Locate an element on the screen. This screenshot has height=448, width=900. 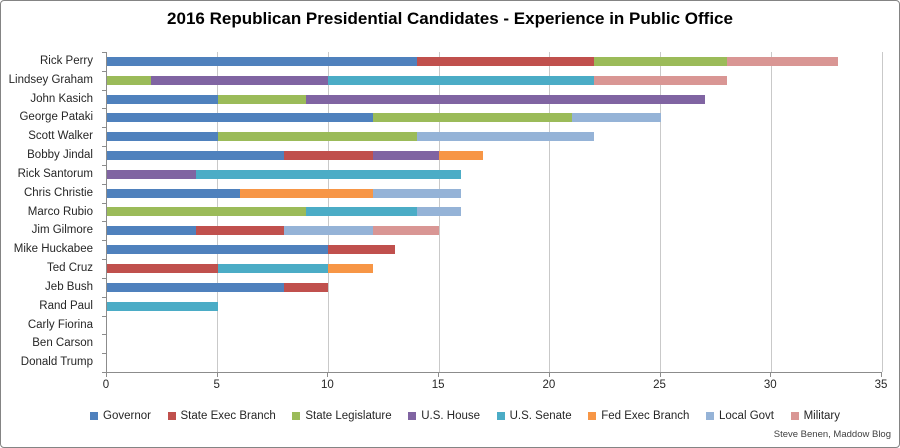
bar-carly-fiorina is located at coordinates (494, 325).